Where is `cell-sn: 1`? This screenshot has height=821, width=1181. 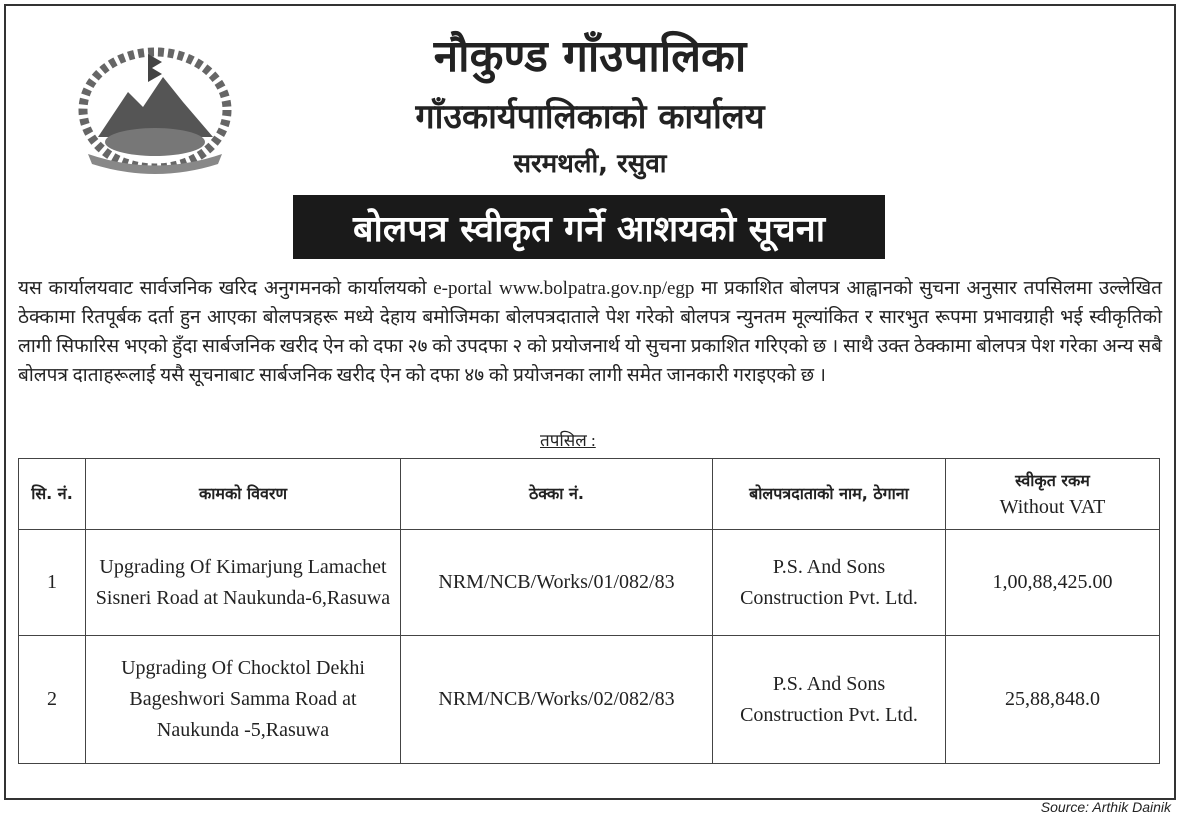
cell-sn: 1 is located at coordinates (52, 582).